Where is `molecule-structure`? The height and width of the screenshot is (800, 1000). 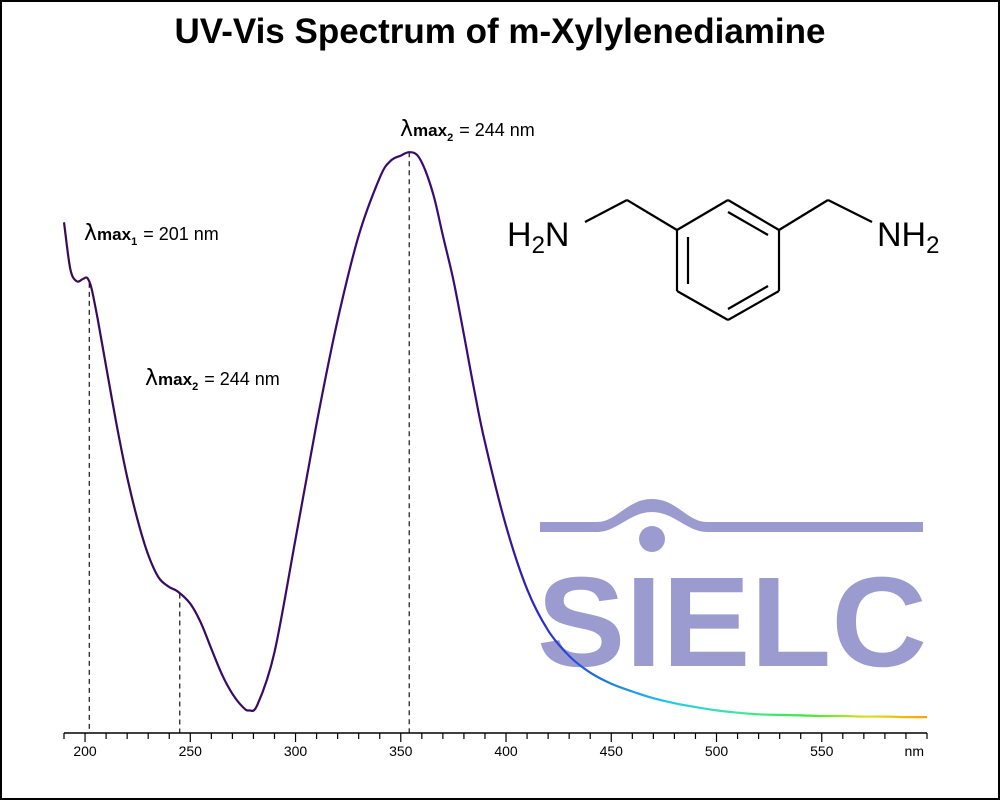 molecule-structure is located at coordinates (728, 260).